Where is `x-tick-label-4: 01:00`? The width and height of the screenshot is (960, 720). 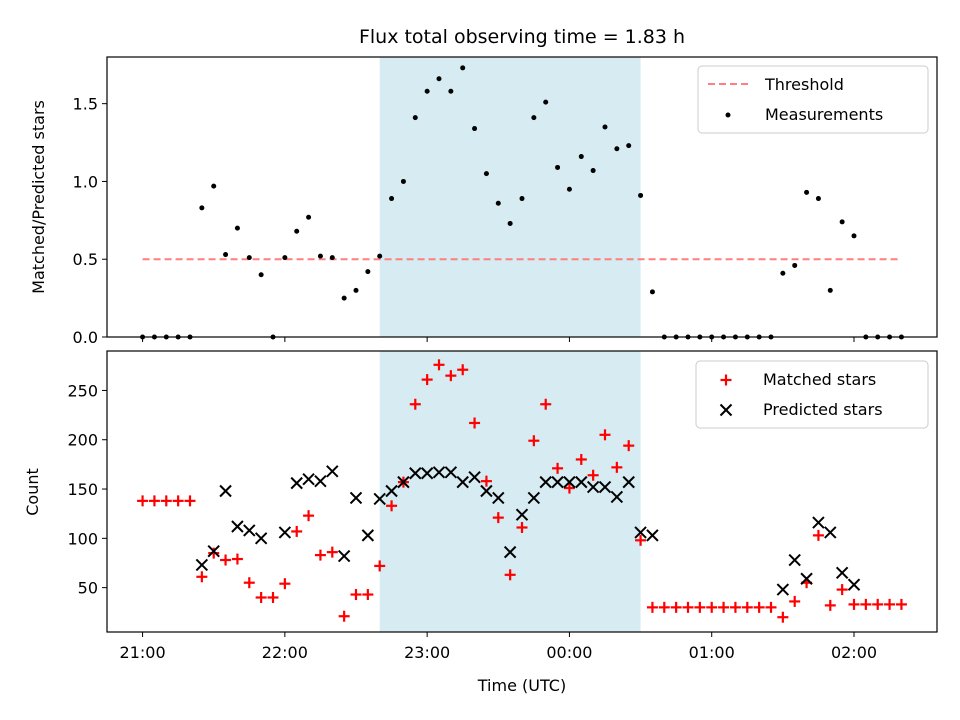
x-tick-label-4: 01:00 is located at coordinates (712, 652).